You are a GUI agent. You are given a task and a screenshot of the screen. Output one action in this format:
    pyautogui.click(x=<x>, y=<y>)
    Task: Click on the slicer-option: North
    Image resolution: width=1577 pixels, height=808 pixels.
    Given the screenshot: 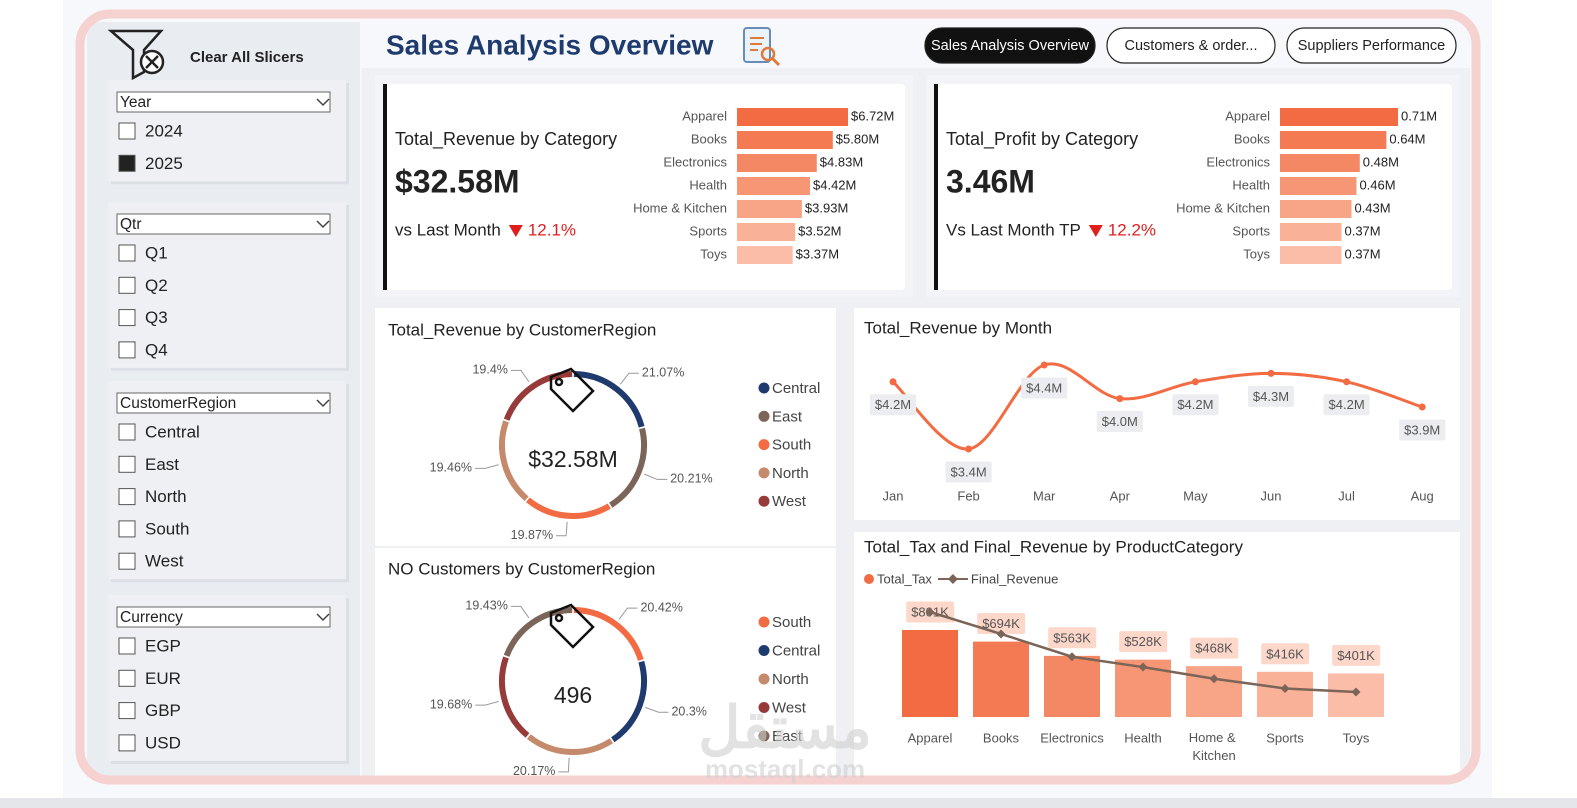 What is the action you would take?
    pyautogui.click(x=166, y=496)
    